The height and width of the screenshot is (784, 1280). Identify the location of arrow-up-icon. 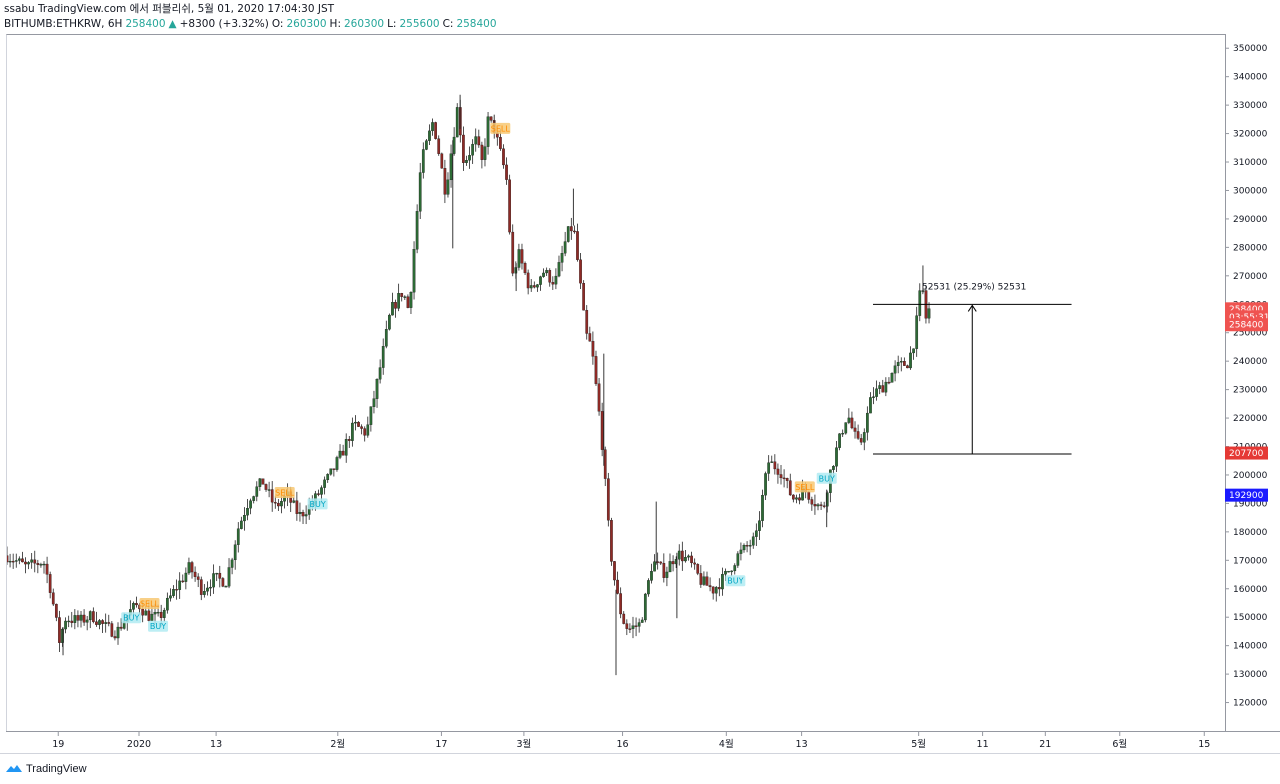
(972, 308).